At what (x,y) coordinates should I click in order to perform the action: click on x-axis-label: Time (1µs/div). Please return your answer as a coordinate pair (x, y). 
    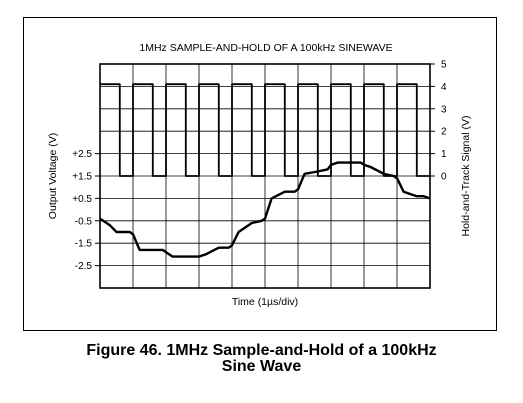
    Looking at the image, I should click on (265, 302).